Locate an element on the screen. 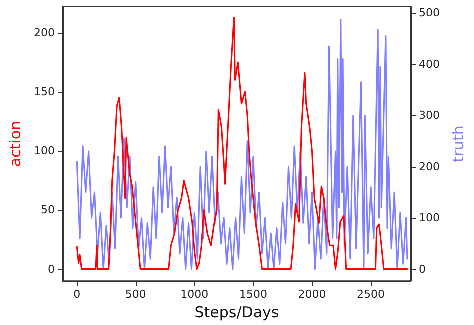 This screenshot has height=325, width=474. x-tick-label: 1500 is located at coordinates (253, 295).